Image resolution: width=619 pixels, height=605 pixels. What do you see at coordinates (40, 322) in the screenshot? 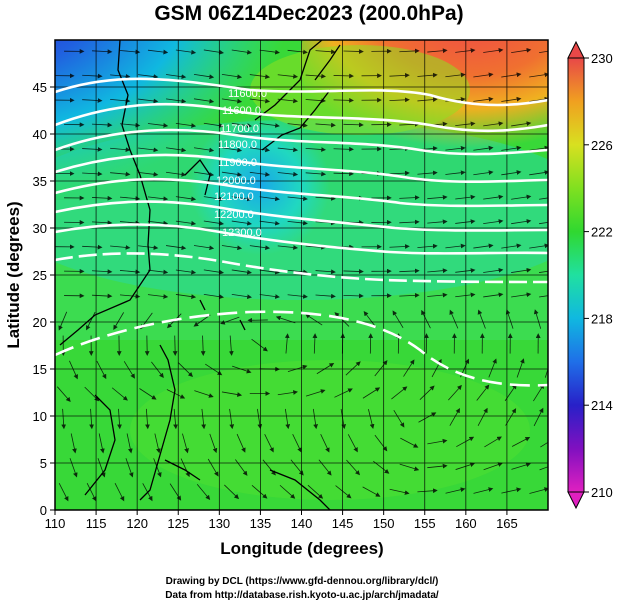
I see `y-tick-label: 20` at bounding box center [40, 322].